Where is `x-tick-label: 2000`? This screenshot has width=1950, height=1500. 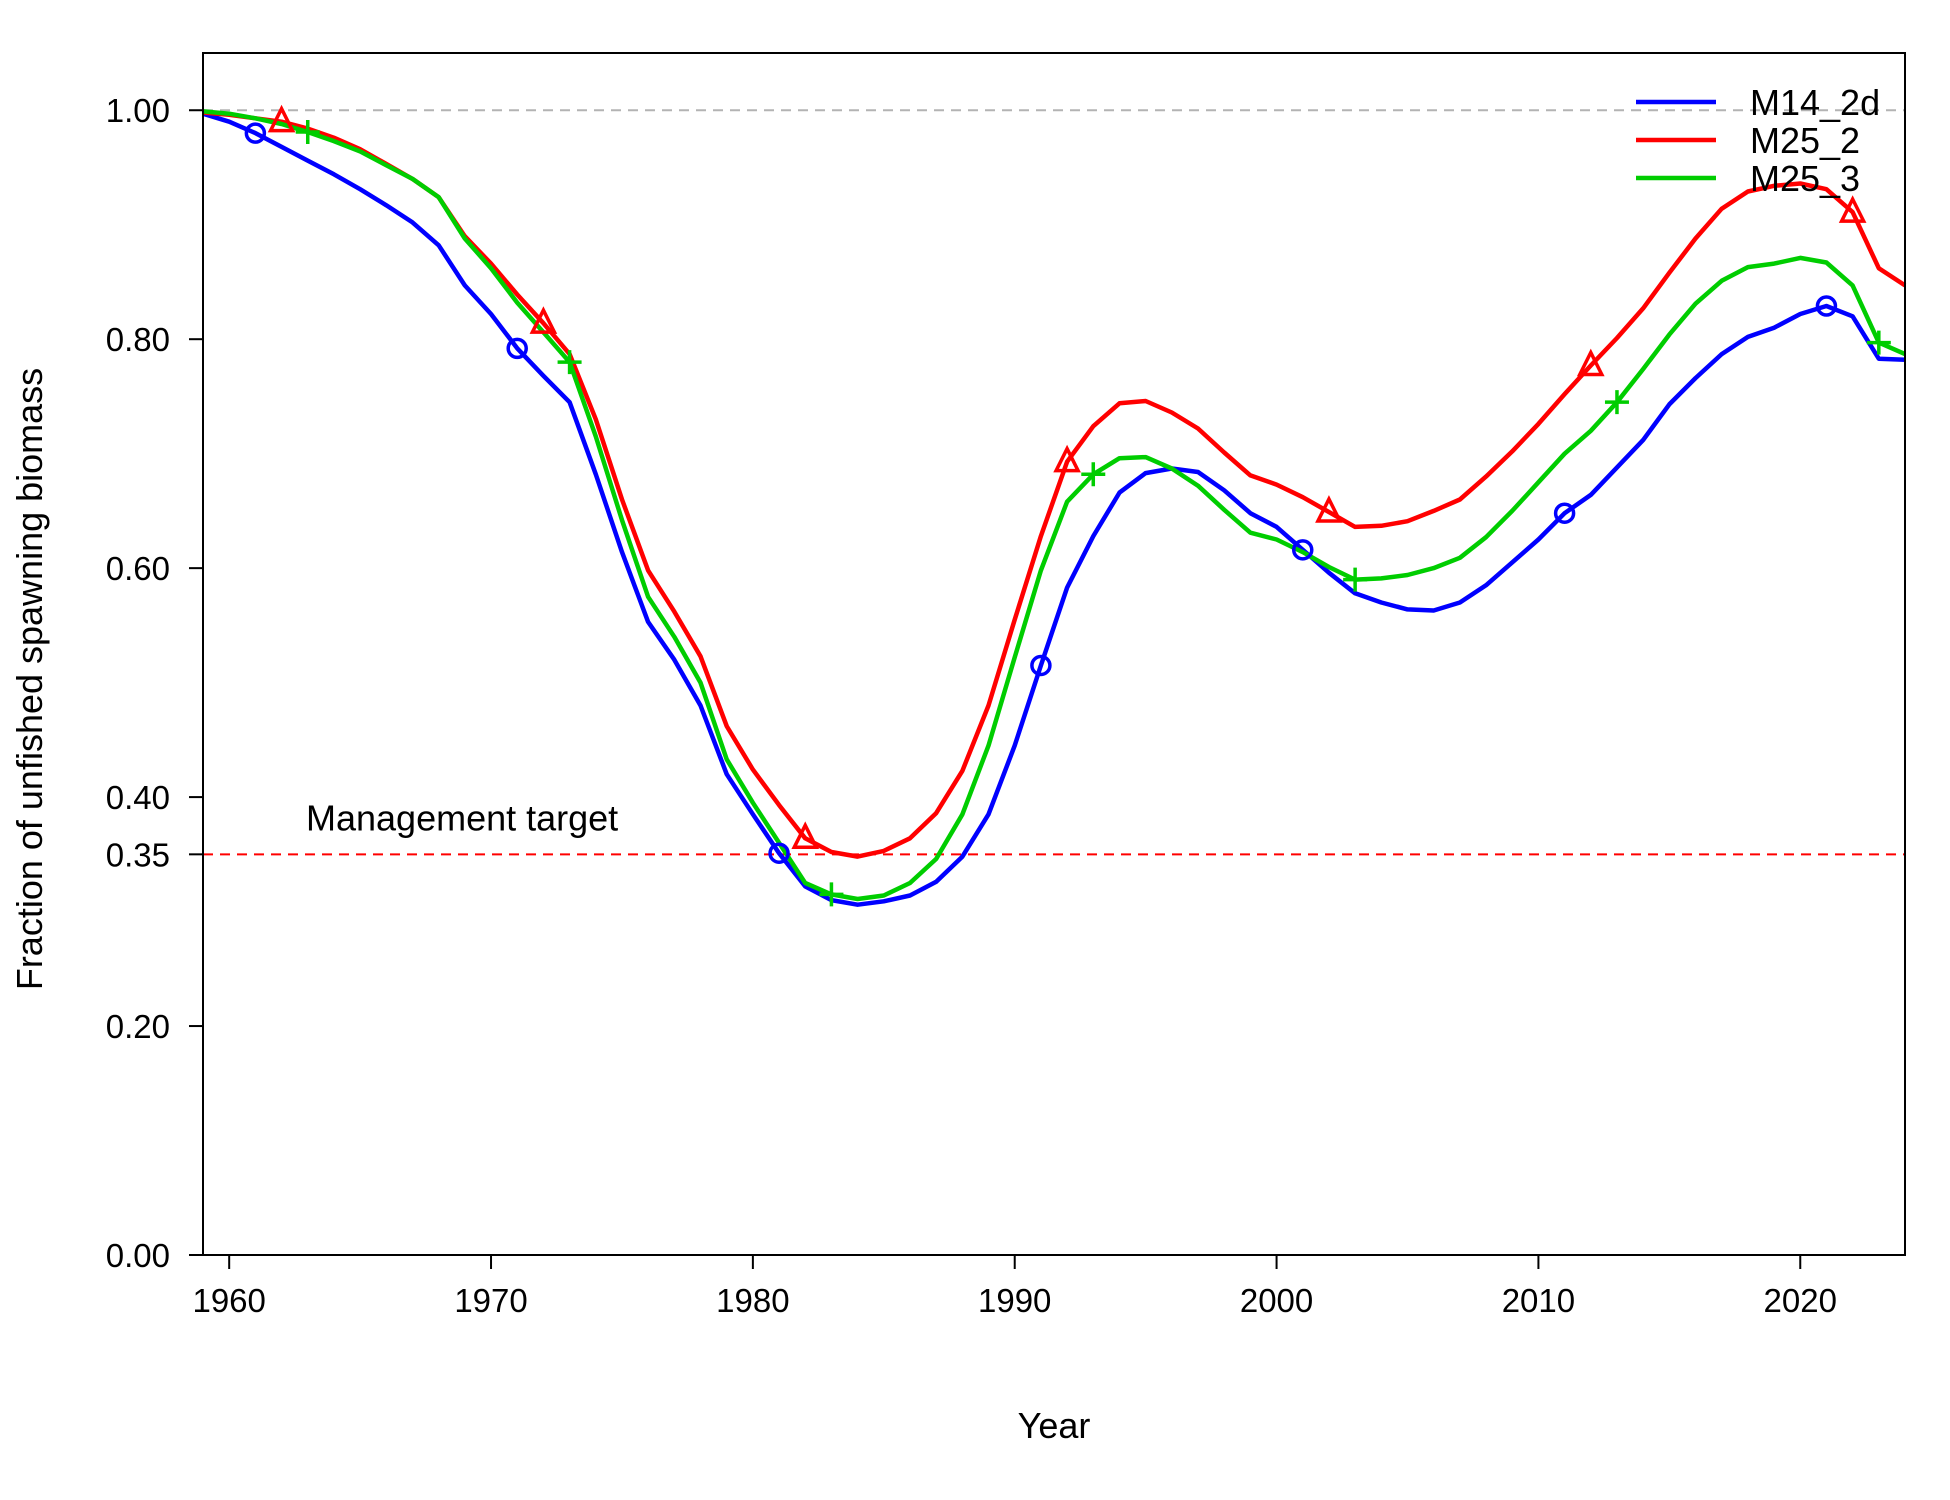 x-tick-label: 2000 is located at coordinates (1276, 1300).